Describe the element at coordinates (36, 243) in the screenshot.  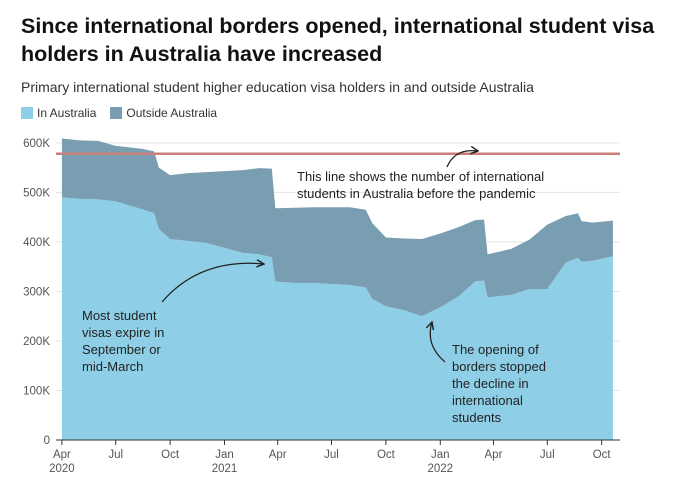
I see `y-tick-label: 400K` at that location.